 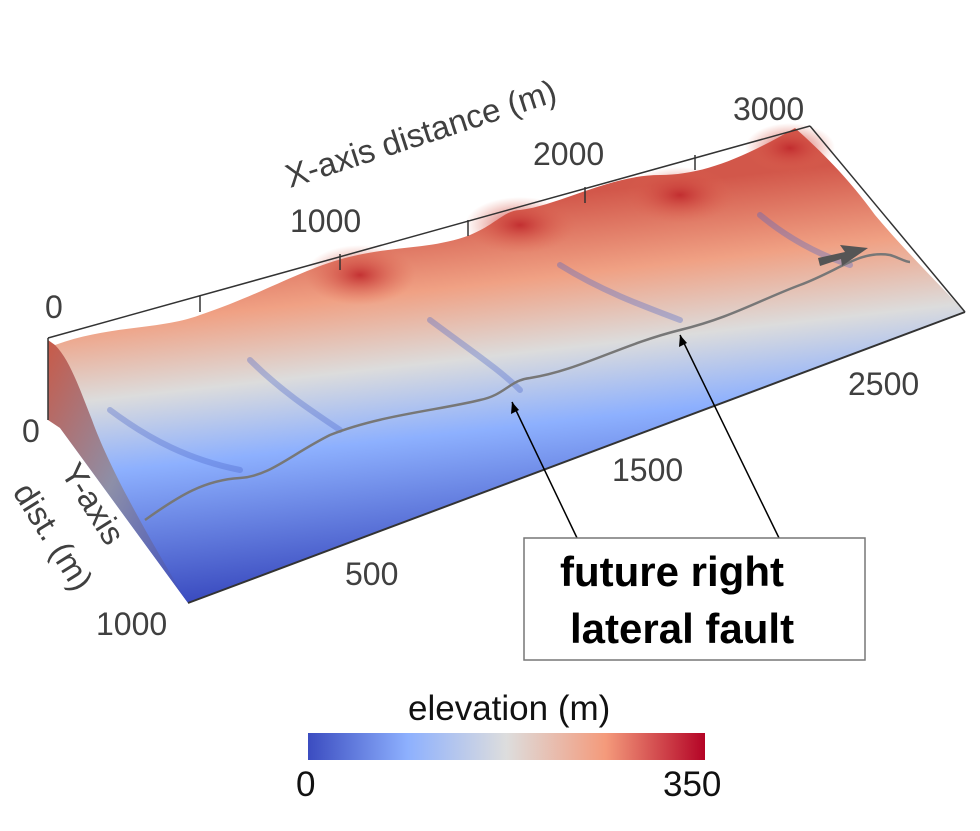 What do you see at coordinates (692, 784) in the screenshot?
I see `colorbar-max-label: 350` at bounding box center [692, 784].